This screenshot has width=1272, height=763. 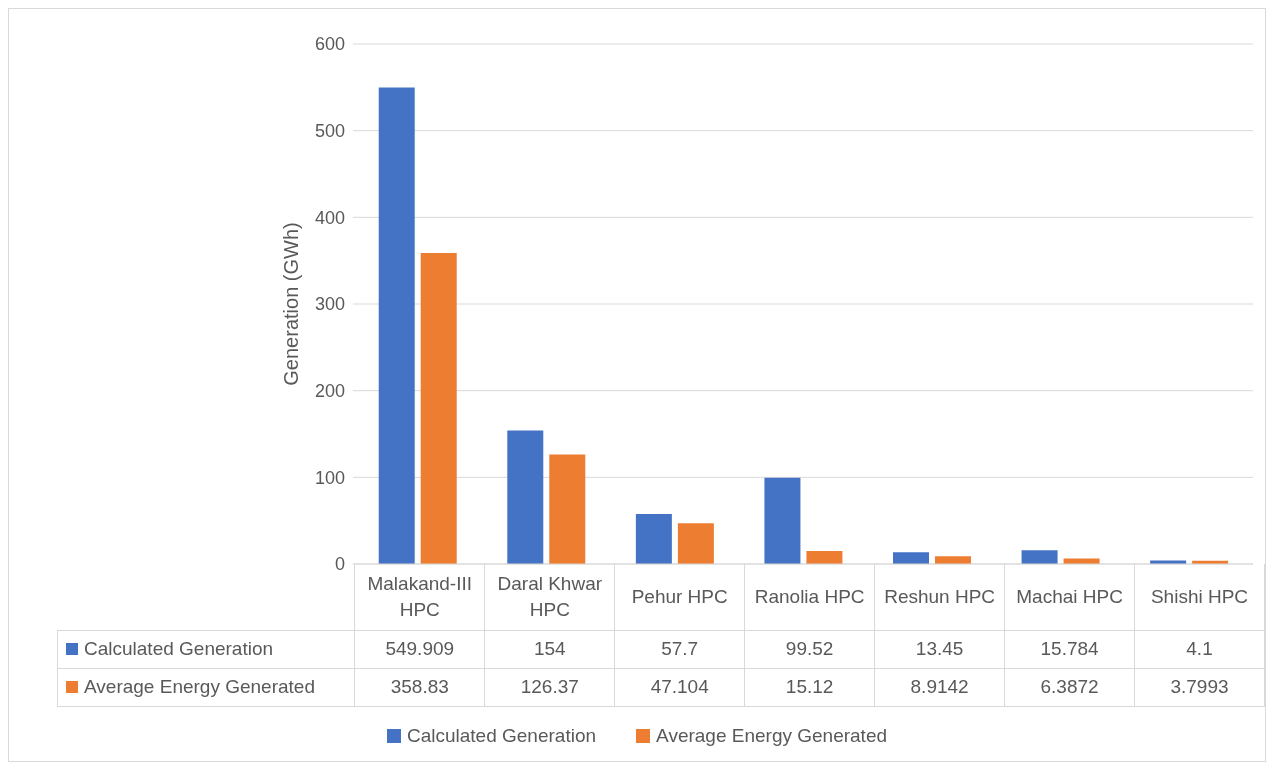 I want to click on data-label: 47.104, so click(x=679, y=687).